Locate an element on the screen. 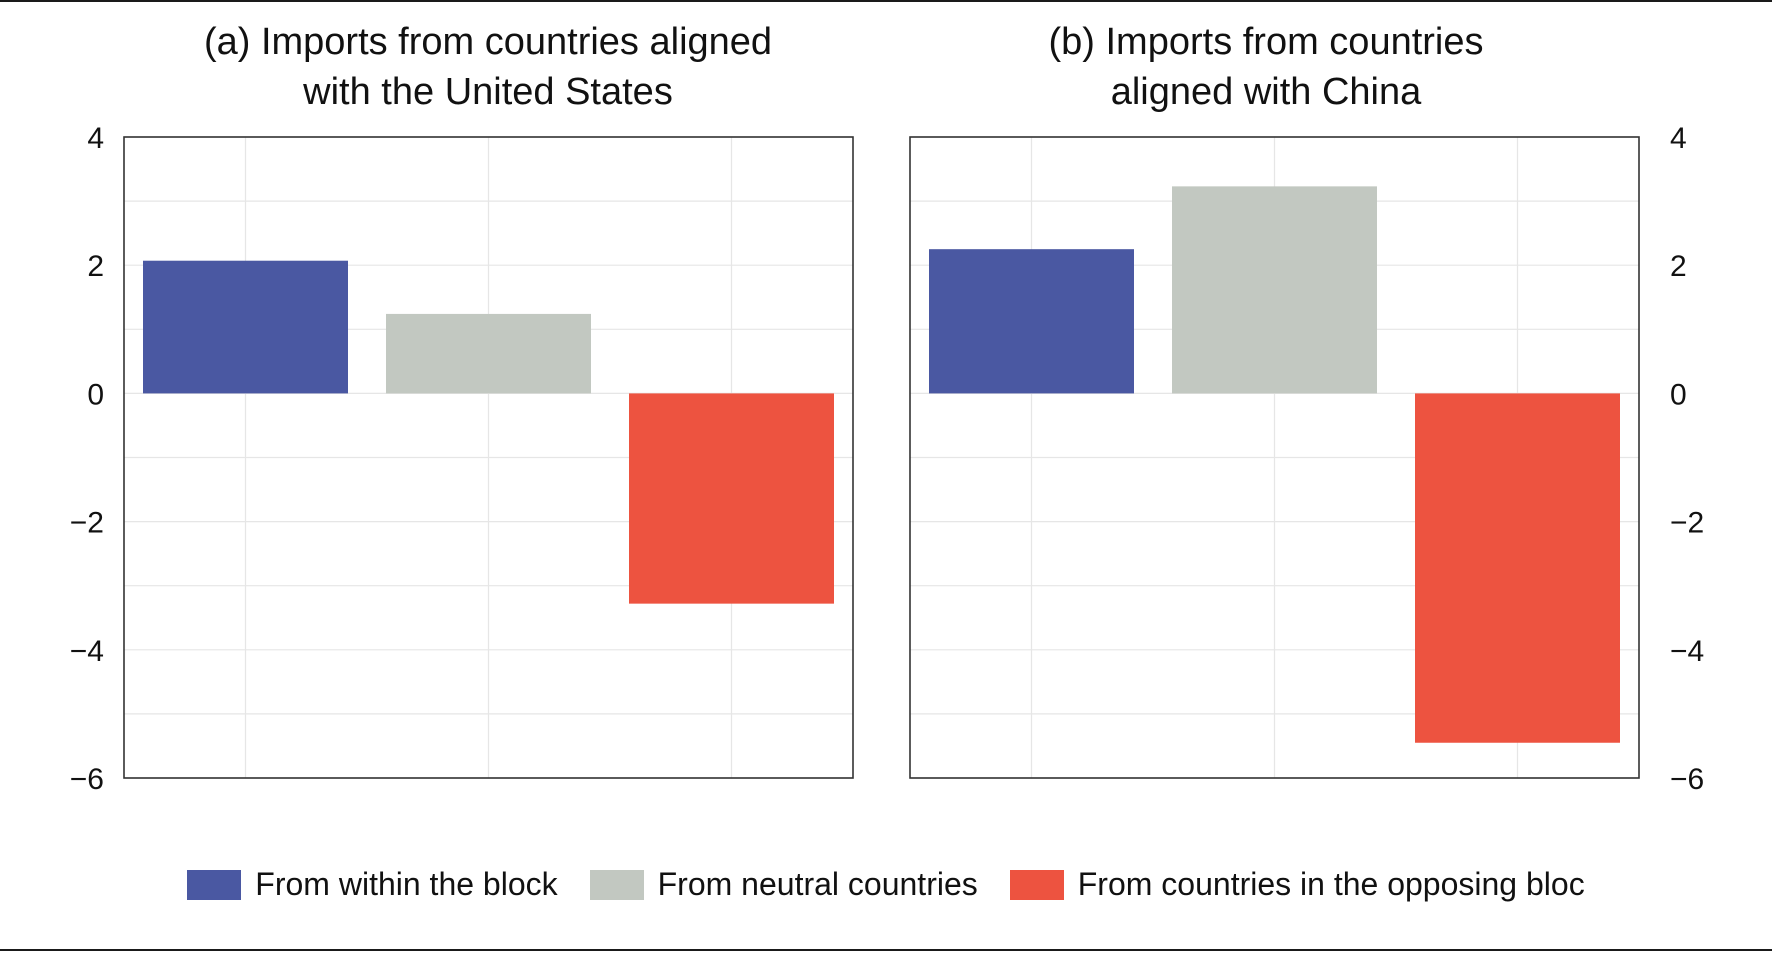 The width and height of the screenshot is (1772, 955). legend-label-opposing: From countries in the opposing bloc is located at coordinates (1331, 884).